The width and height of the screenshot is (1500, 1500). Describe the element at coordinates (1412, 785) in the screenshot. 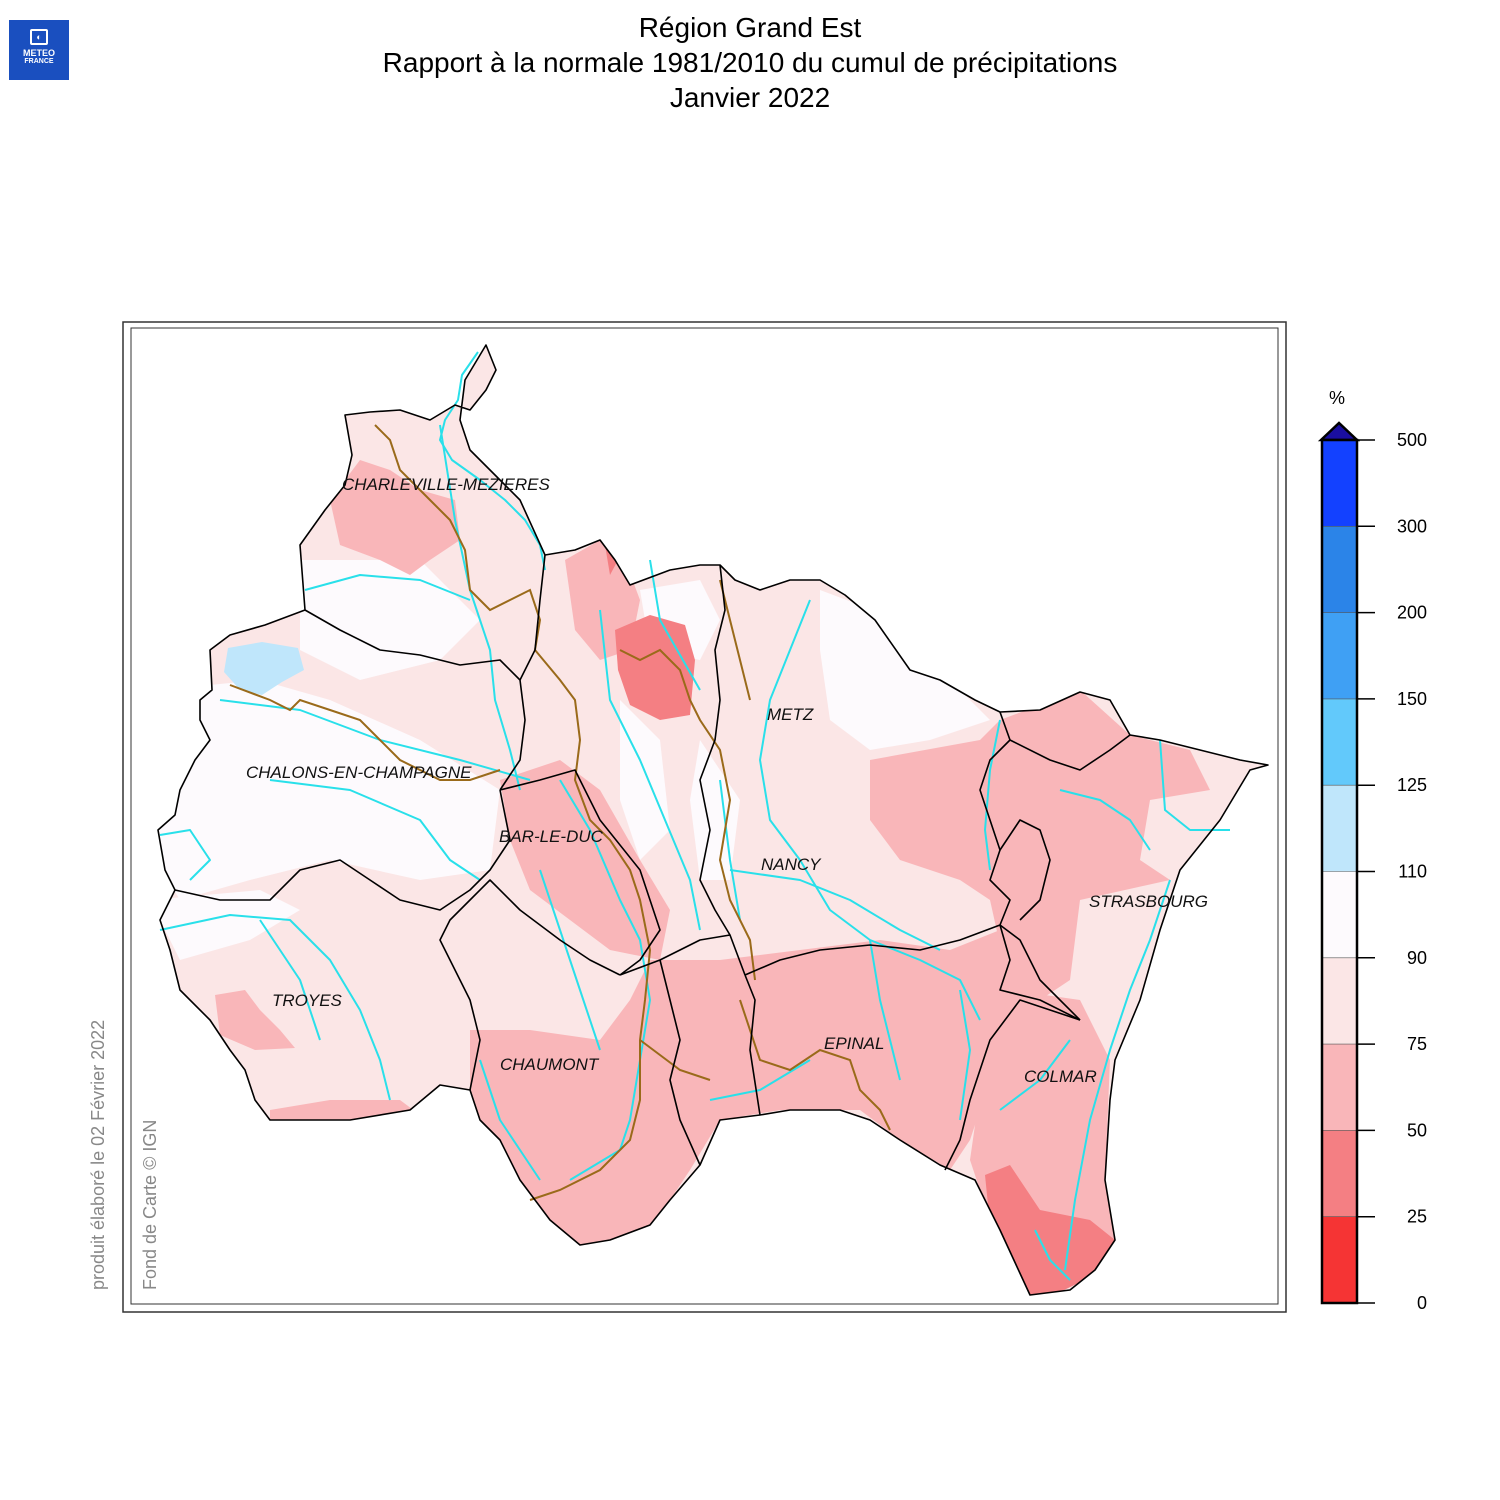

I see `legend-tick-label: 125` at that location.